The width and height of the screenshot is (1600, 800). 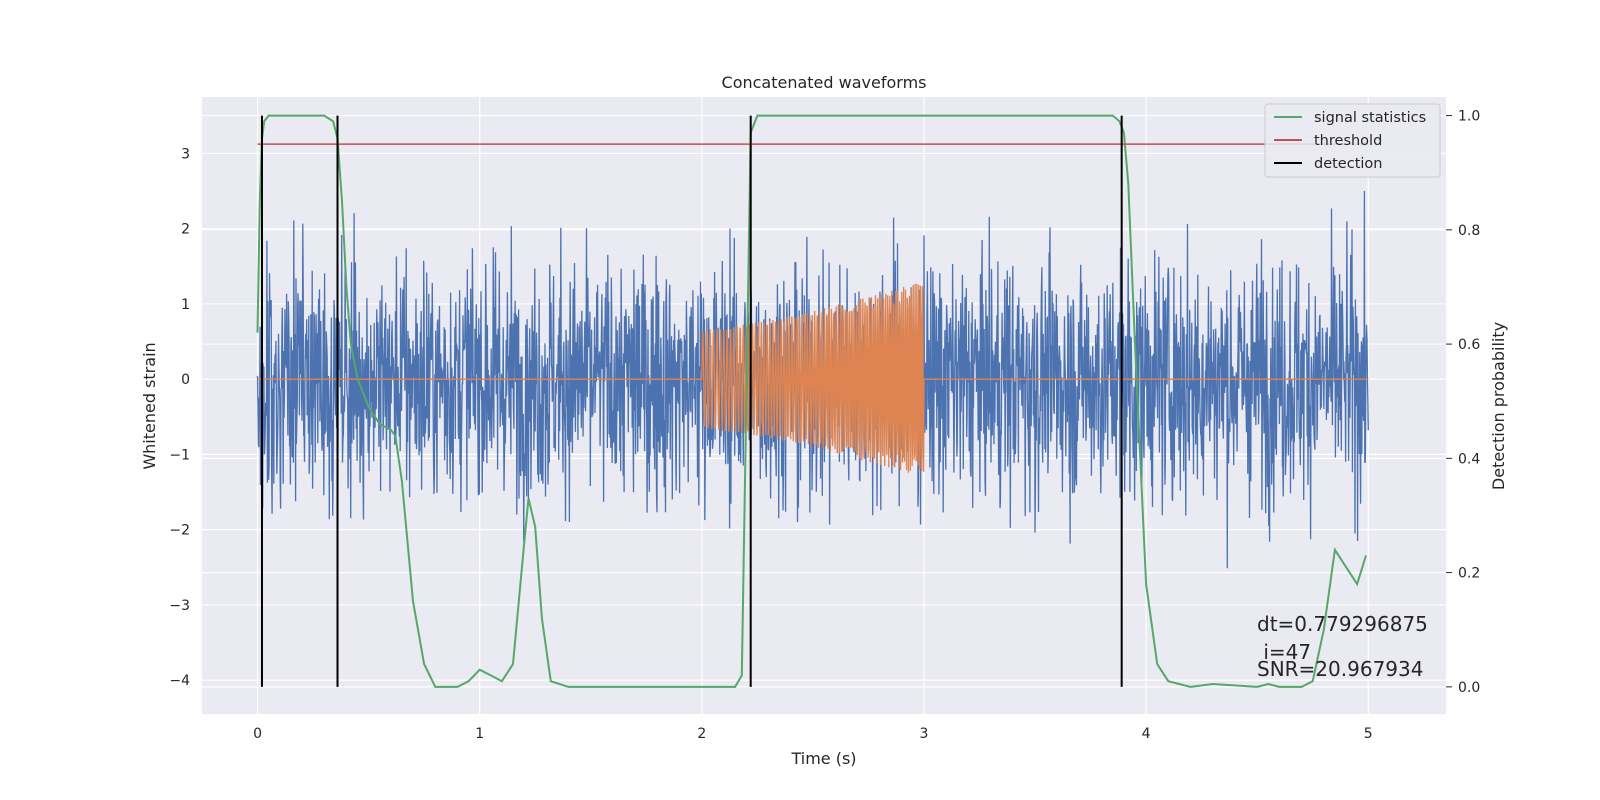 What do you see at coordinates (1348, 164) in the screenshot?
I see `legend-label-detection: detection` at bounding box center [1348, 164].